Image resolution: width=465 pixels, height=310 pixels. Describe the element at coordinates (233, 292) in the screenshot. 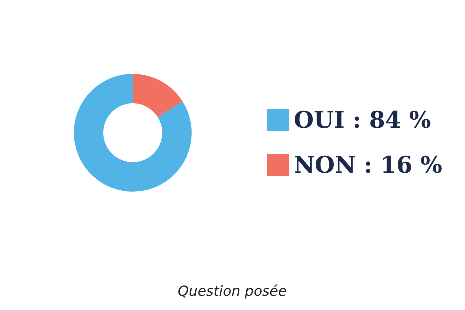

I see `text: Question posée` at that location.